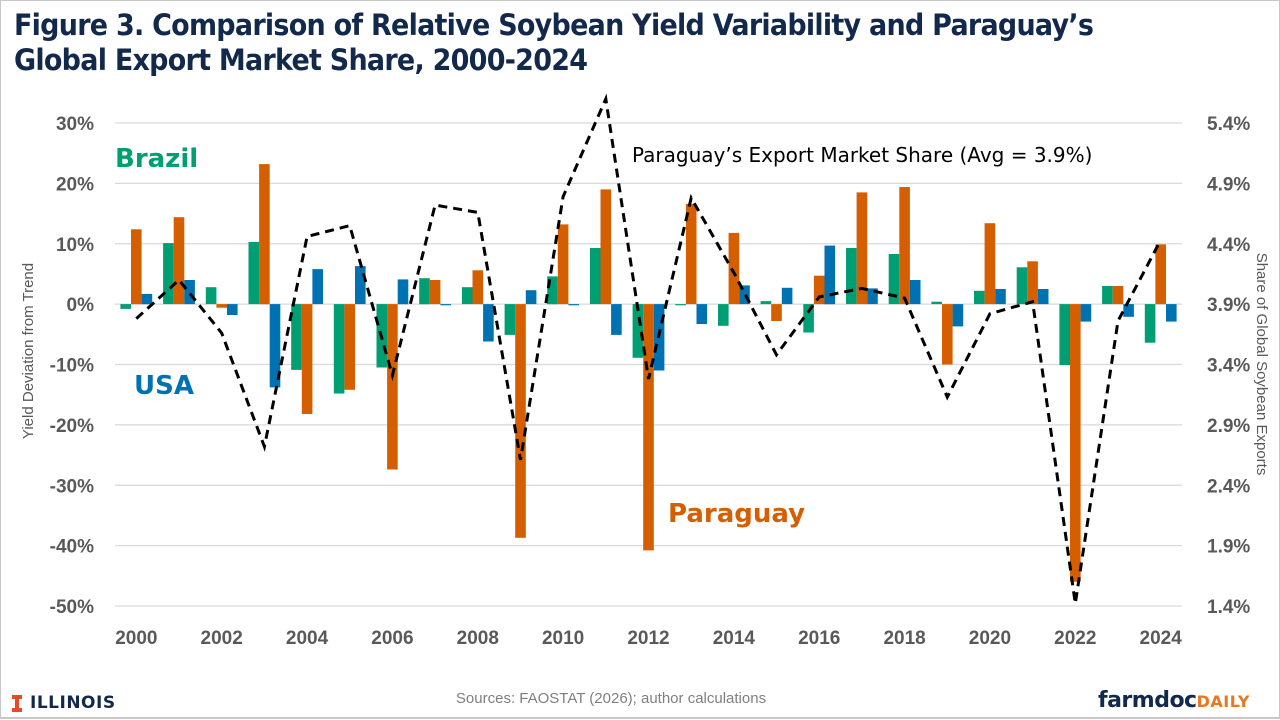 The height and width of the screenshot is (720, 1280). I want to click on illinois-logo: ILLINOIS, so click(64, 703).